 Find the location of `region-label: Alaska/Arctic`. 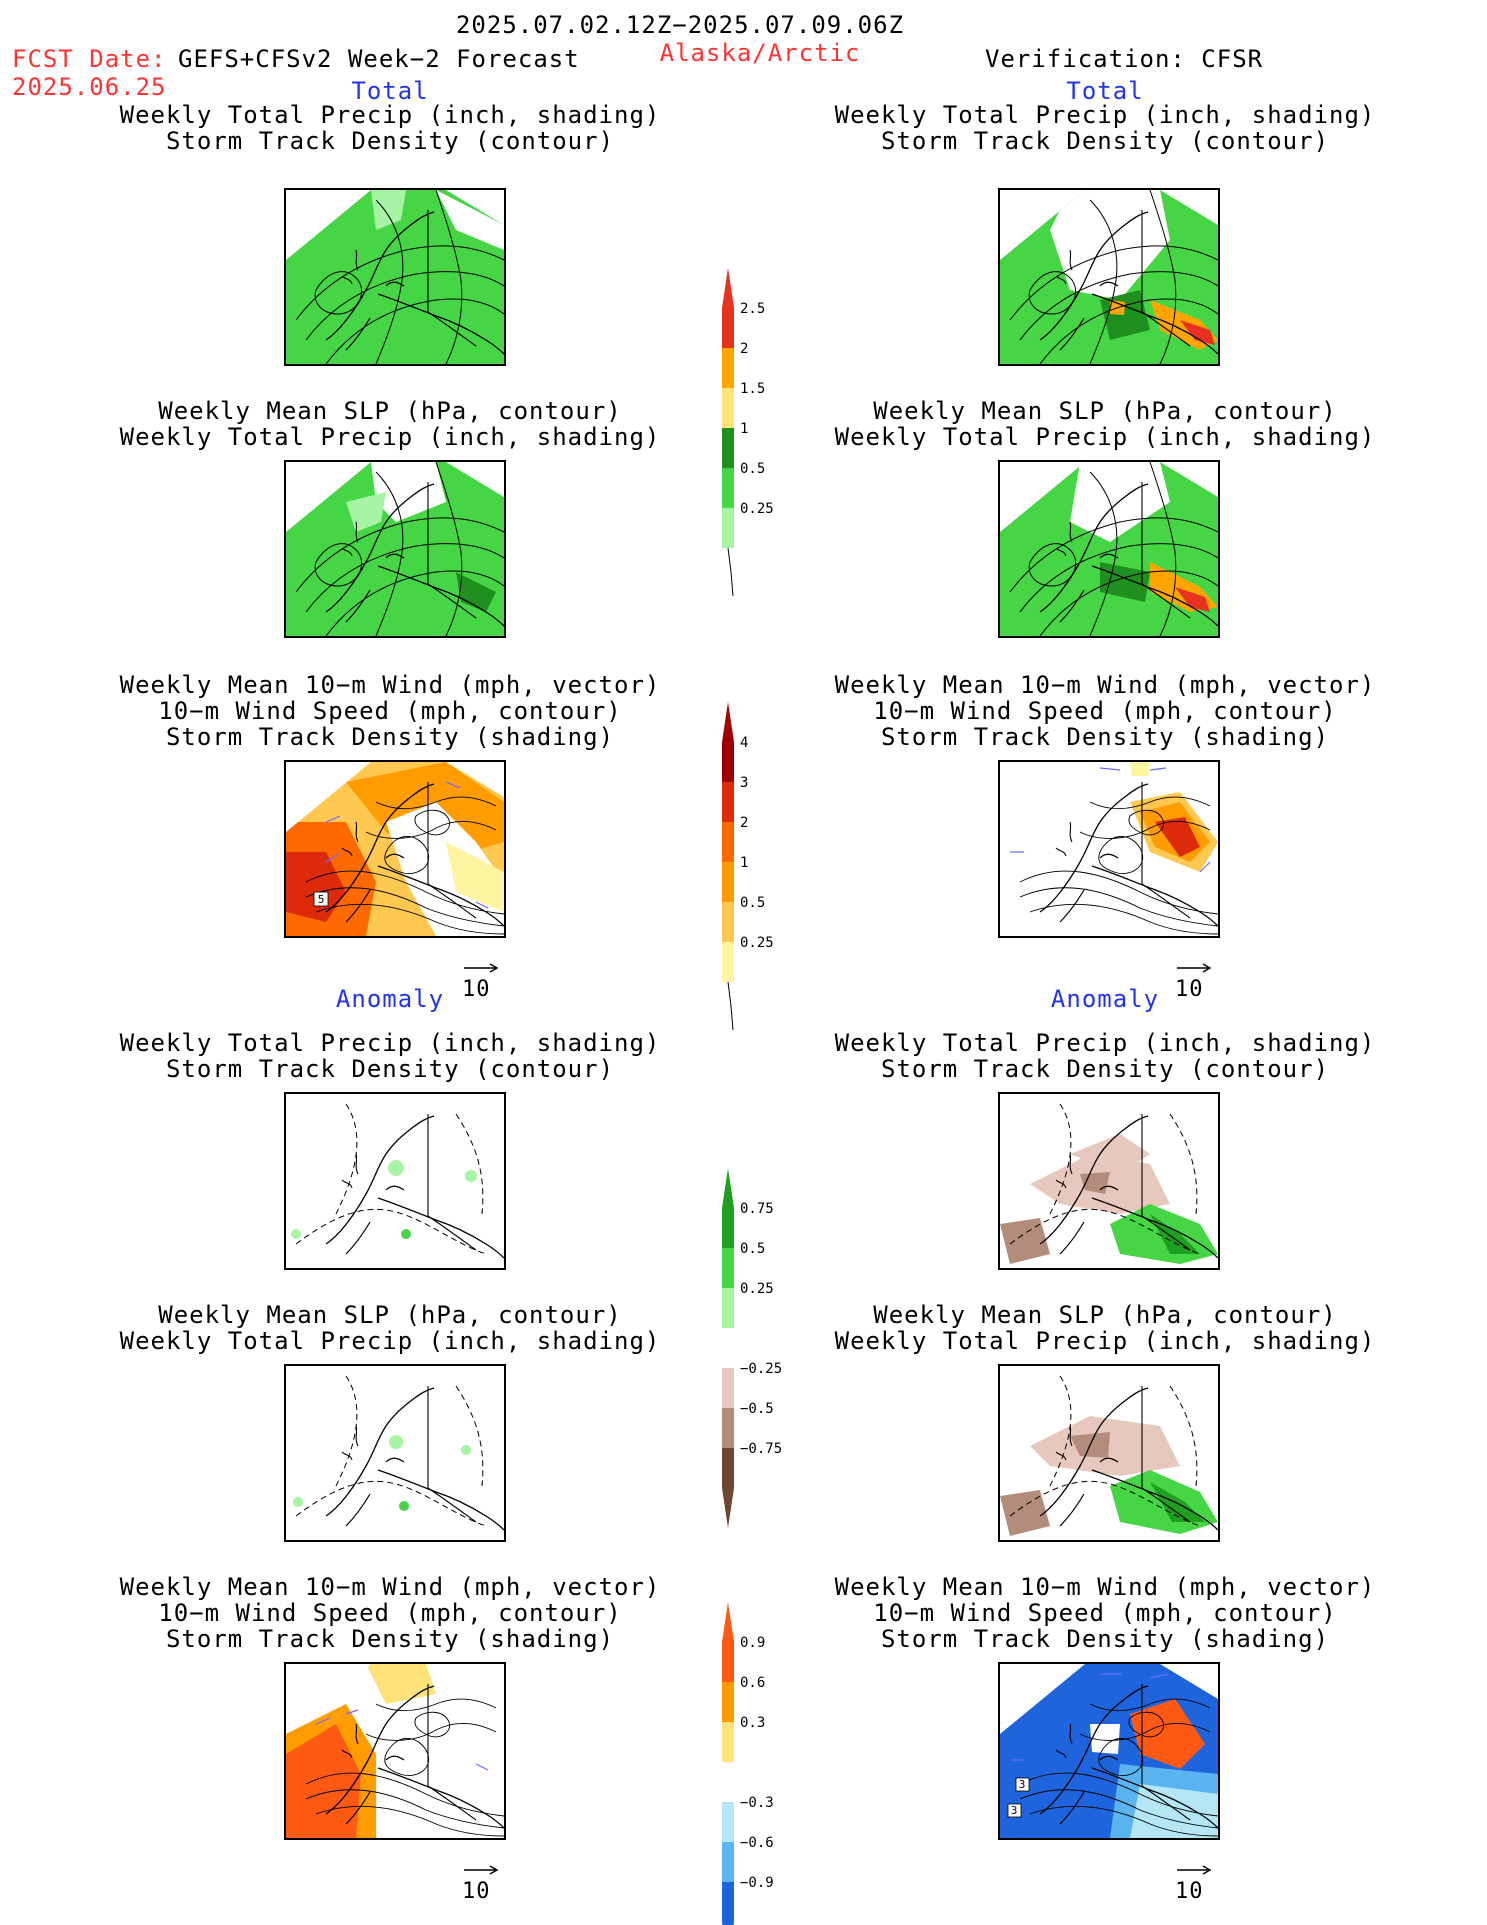

region-label: Alaska/Arctic is located at coordinates (760, 53).